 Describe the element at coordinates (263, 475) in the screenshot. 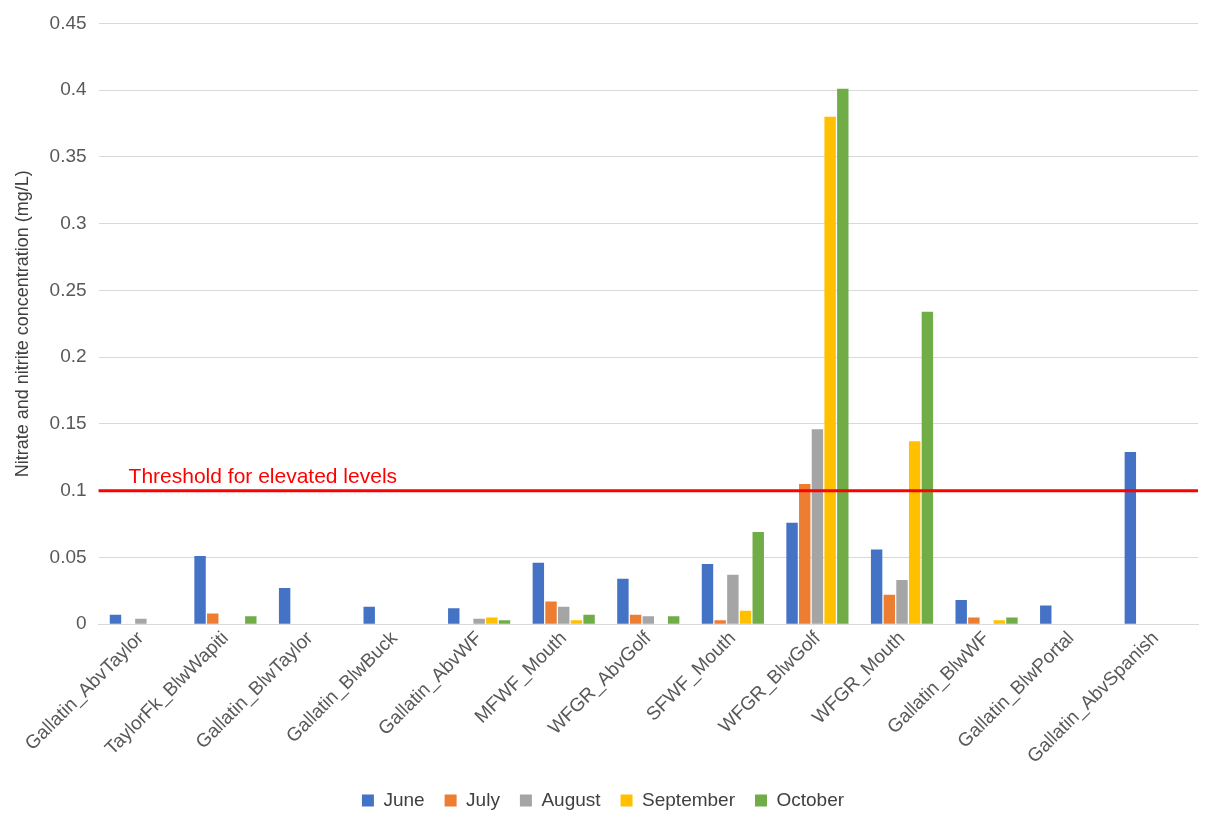

I see `ref-line-label: Threshold for elevated levels` at that location.